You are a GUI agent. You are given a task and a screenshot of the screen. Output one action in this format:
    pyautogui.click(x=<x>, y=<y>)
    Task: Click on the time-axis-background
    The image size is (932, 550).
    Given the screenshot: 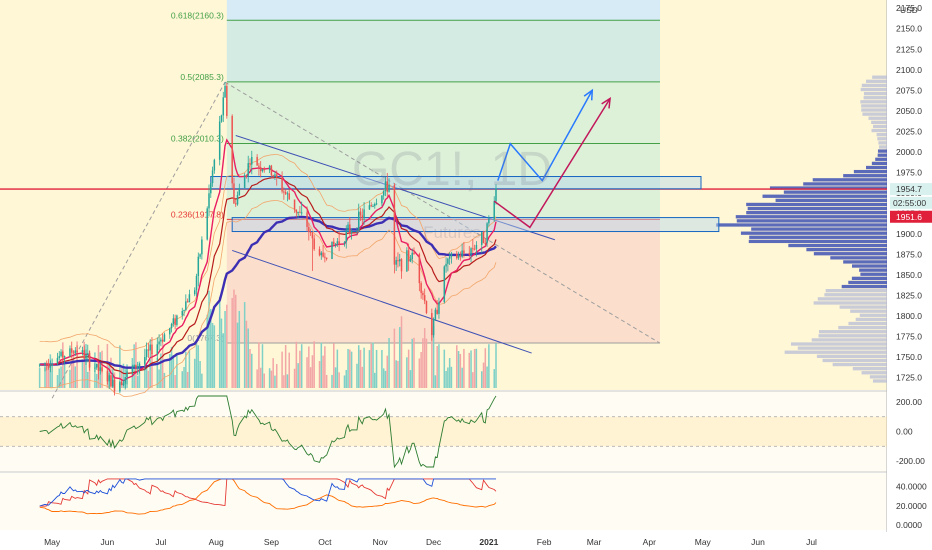 What is the action you would take?
    pyautogui.click(x=443, y=541)
    